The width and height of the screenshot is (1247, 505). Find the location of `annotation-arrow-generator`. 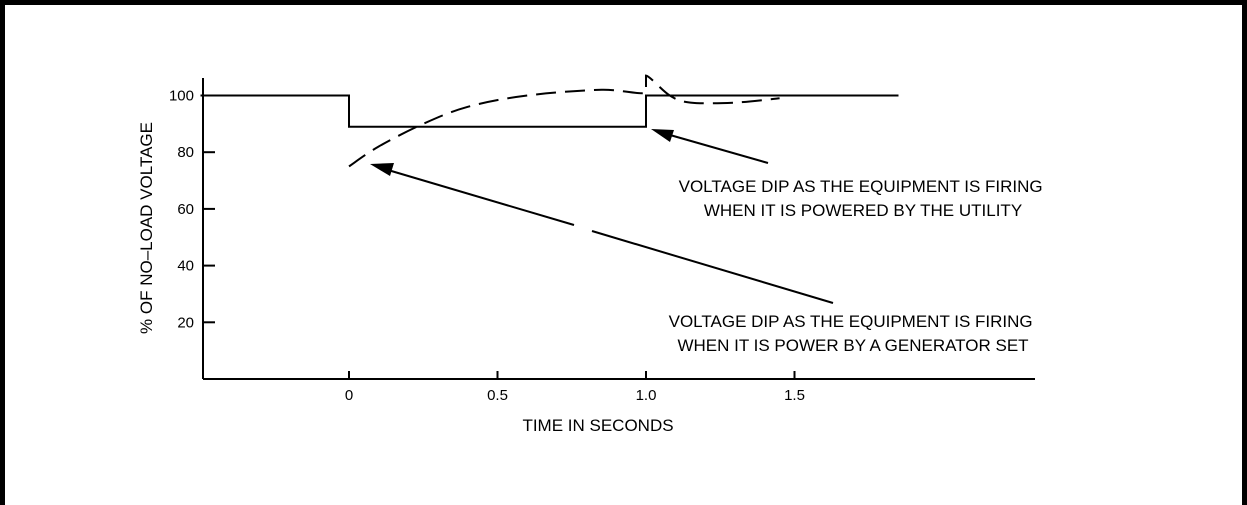

annotation-arrow-generator is located at coordinates (602, 233).